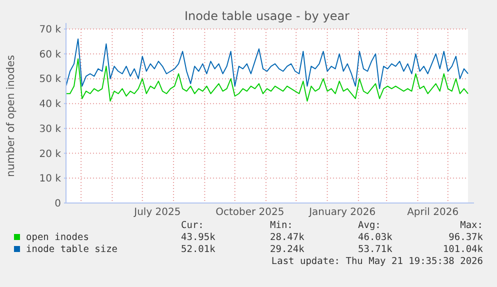 The height and width of the screenshot is (287, 497). What do you see at coordinates (198, 237) in the screenshot?
I see `text: 43.95k` at bounding box center [198, 237].